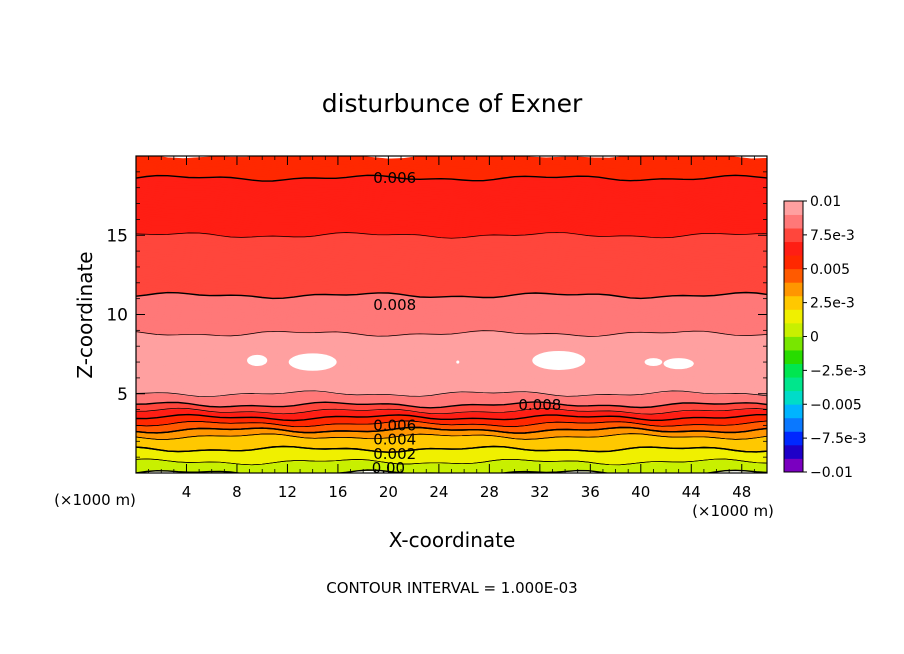 The width and height of the screenshot is (904, 654). What do you see at coordinates (590, 492) in the screenshot?
I see `x-tick-label: 36` at bounding box center [590, 492].